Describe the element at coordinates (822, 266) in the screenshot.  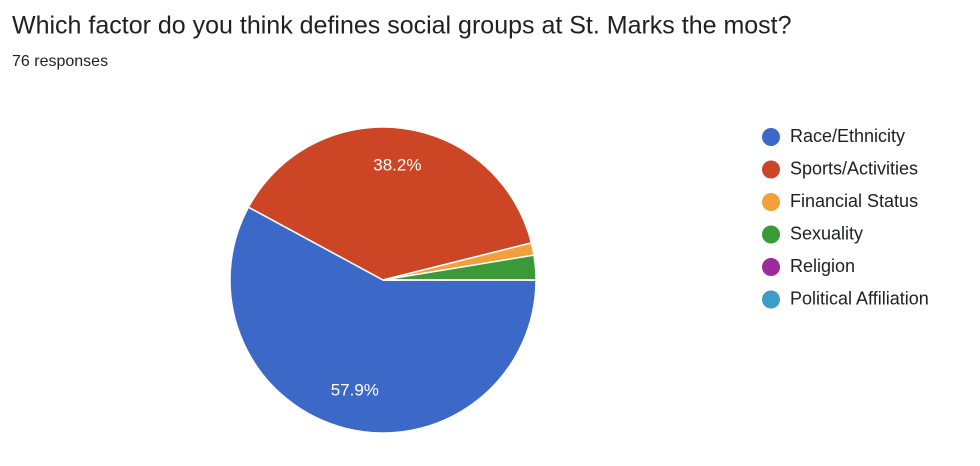
I see `legend-label: Religion` at that location.